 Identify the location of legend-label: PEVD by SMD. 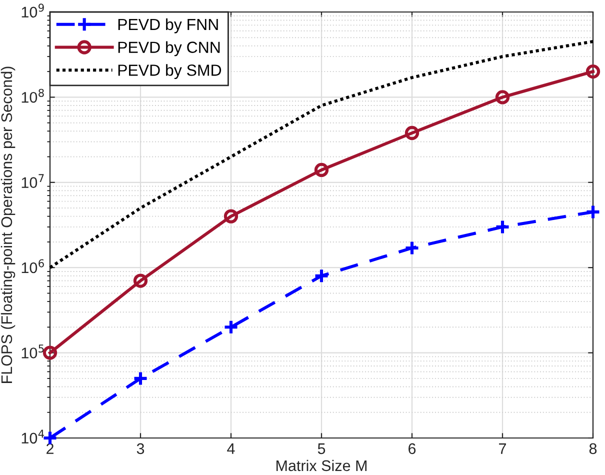
(170, 72).